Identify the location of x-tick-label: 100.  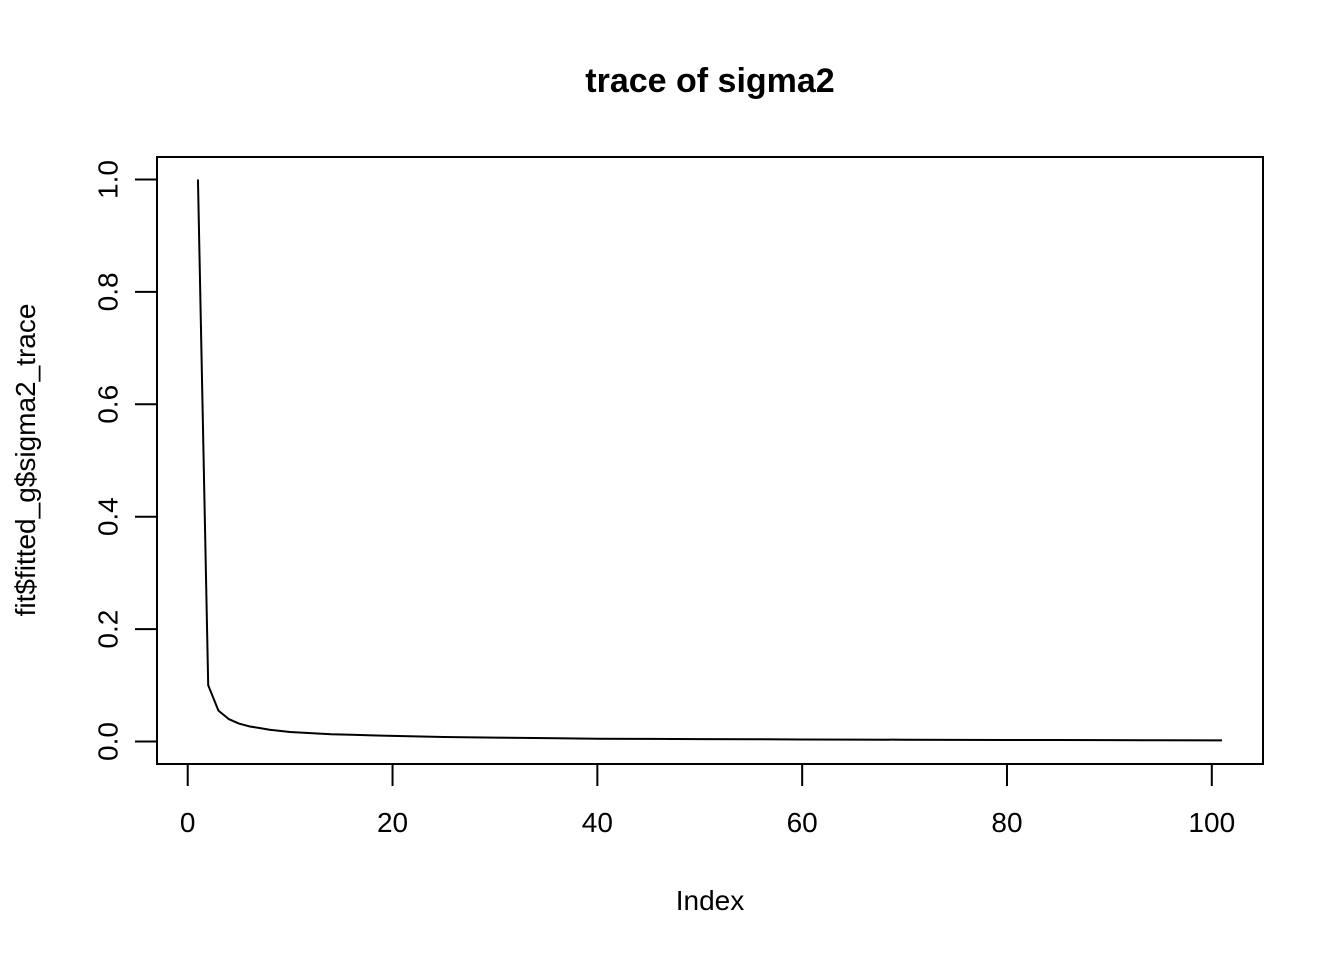
(1211, 822).